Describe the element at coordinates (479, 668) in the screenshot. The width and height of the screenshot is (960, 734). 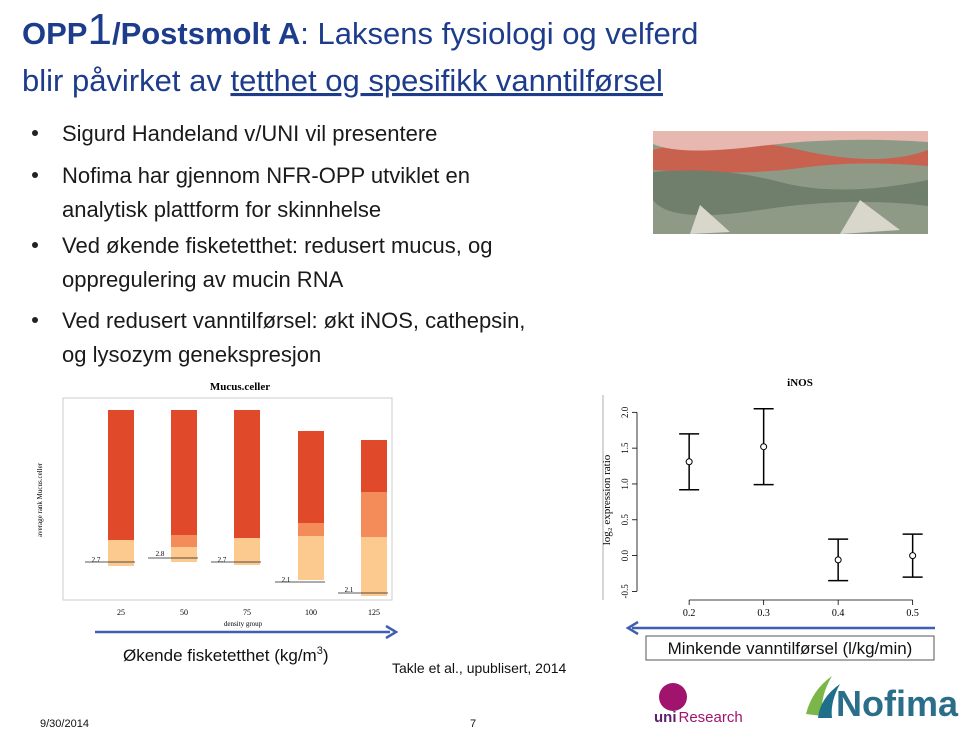
I see `caption-source: Takle et al., upublisert, 2014` at that location.